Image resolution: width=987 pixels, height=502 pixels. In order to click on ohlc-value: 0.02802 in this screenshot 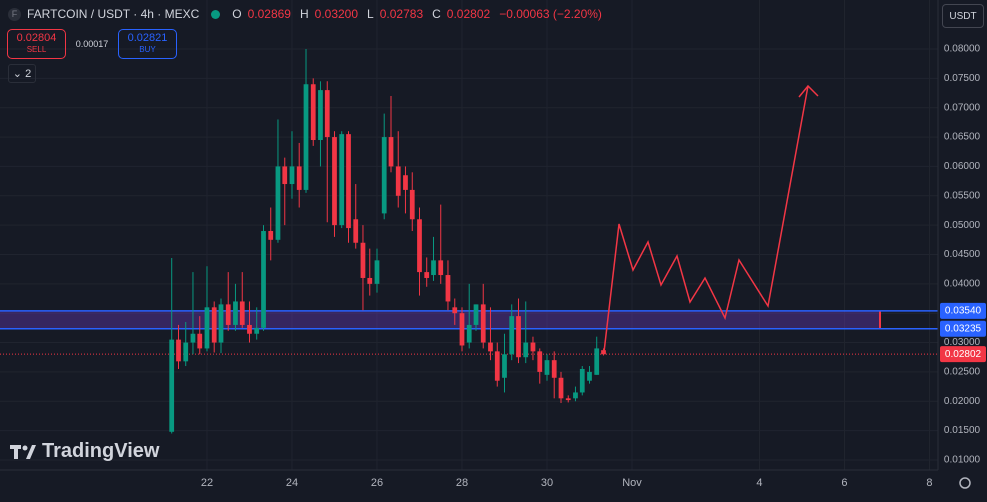, I will do `click(468, 14)`.